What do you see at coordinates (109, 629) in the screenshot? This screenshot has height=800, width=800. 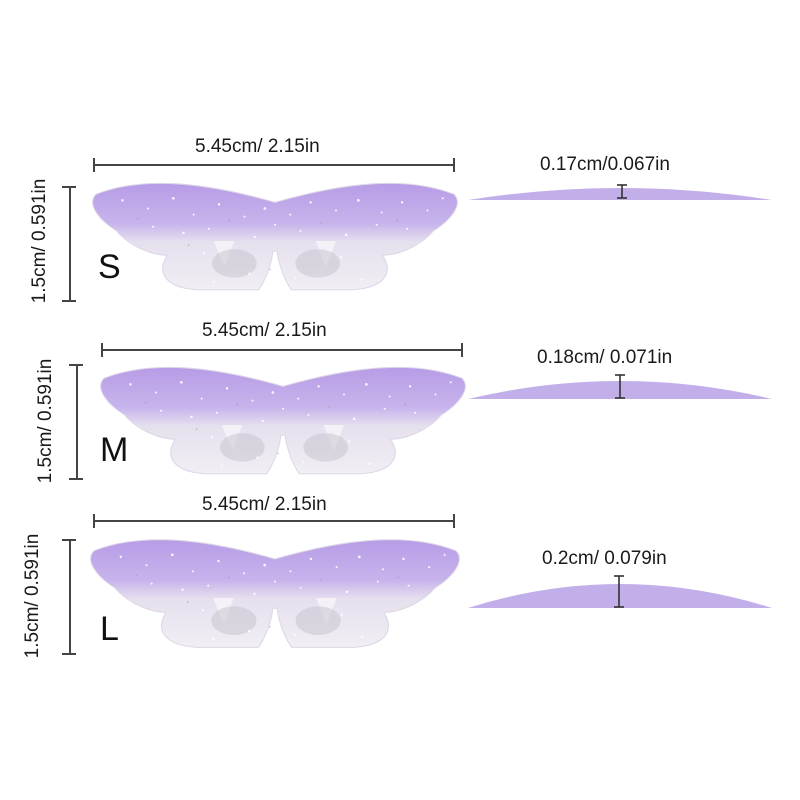 I see `size-letter: L` at bounding box center [109, 629].